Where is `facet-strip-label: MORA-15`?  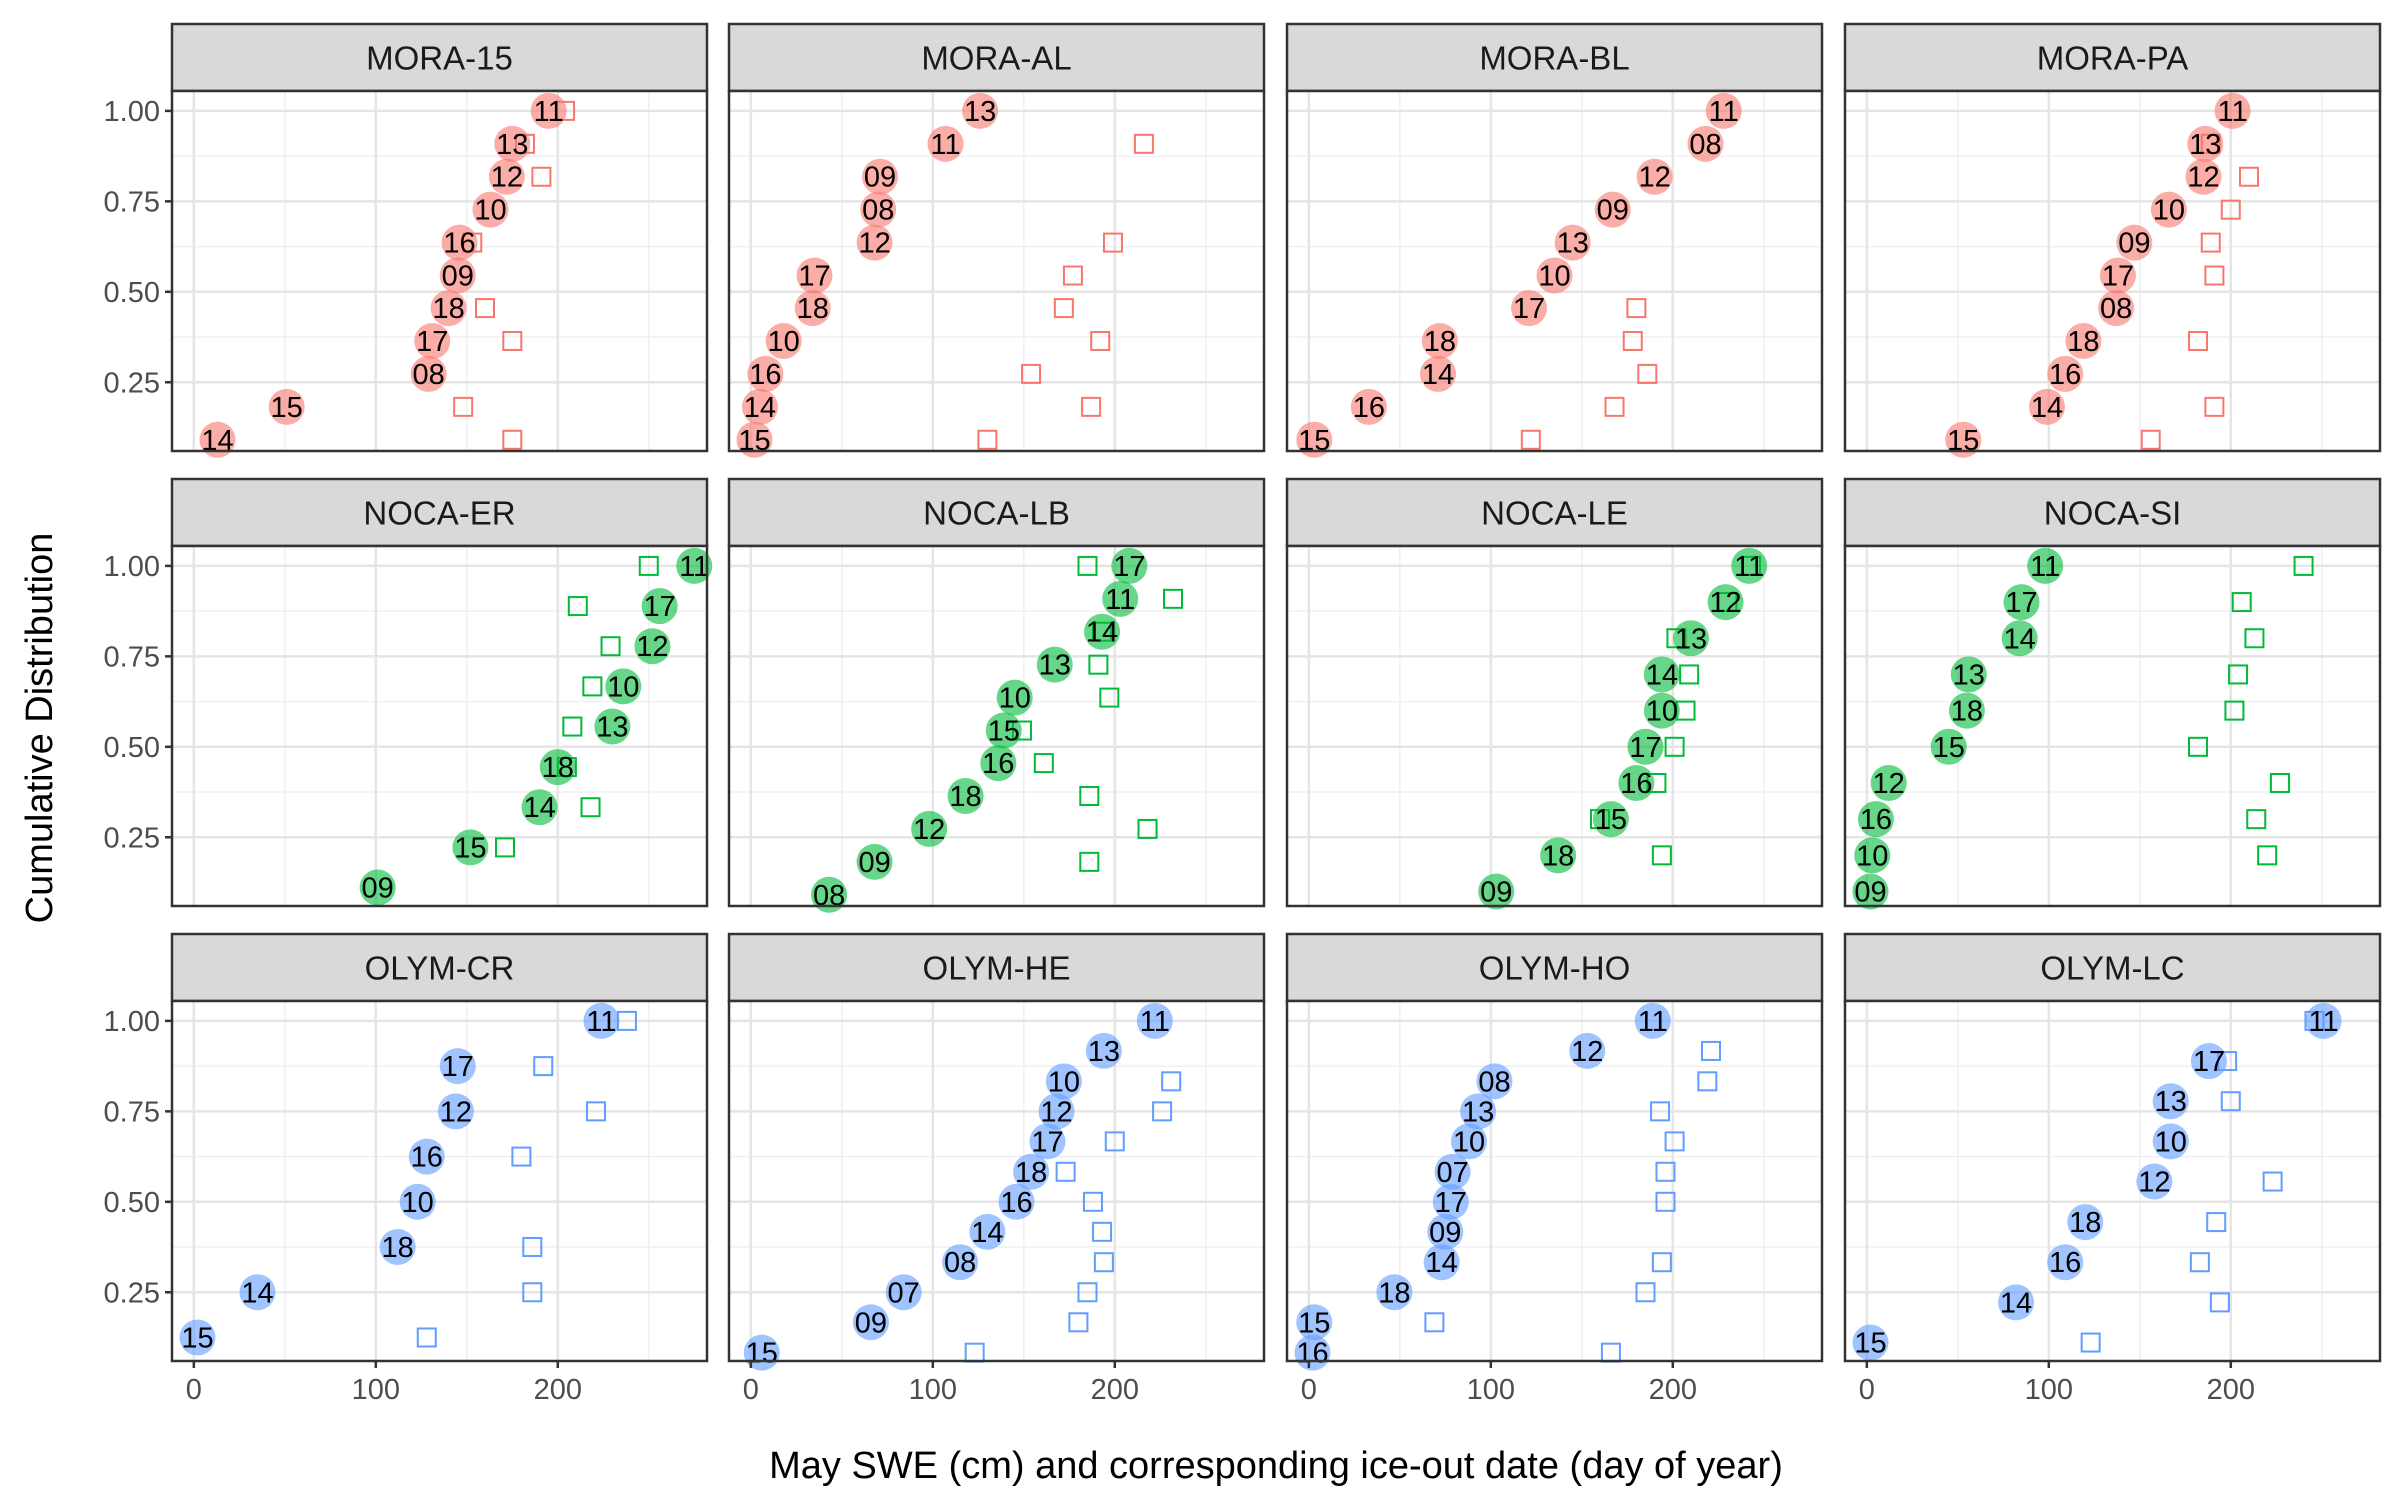
facet-strip-label: MORA-15 is located at coordinates (439, 58).